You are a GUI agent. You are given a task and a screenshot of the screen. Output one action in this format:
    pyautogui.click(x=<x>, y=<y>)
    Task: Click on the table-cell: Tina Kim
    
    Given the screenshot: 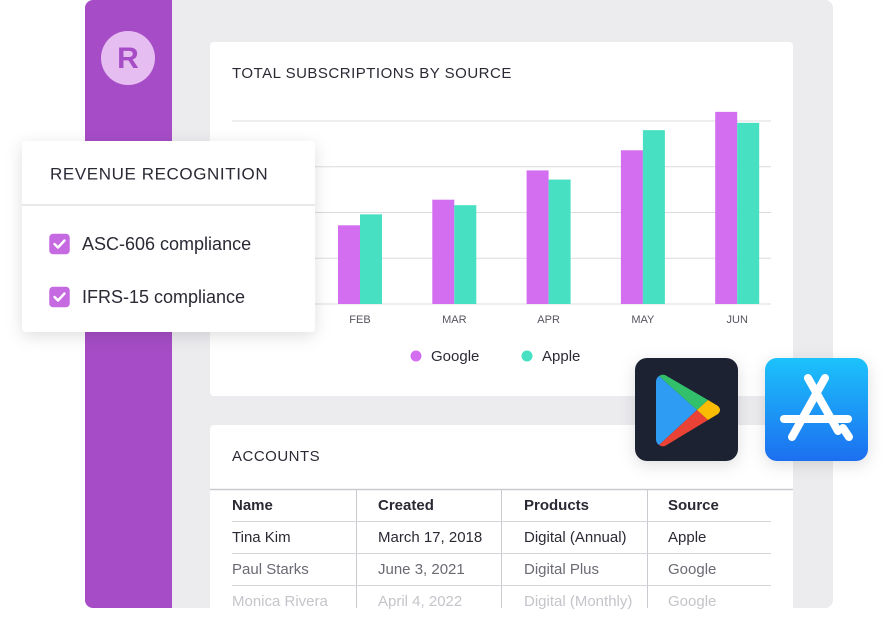 What is the action you would take?
    pyautogui.click(x=261, y=537)
    